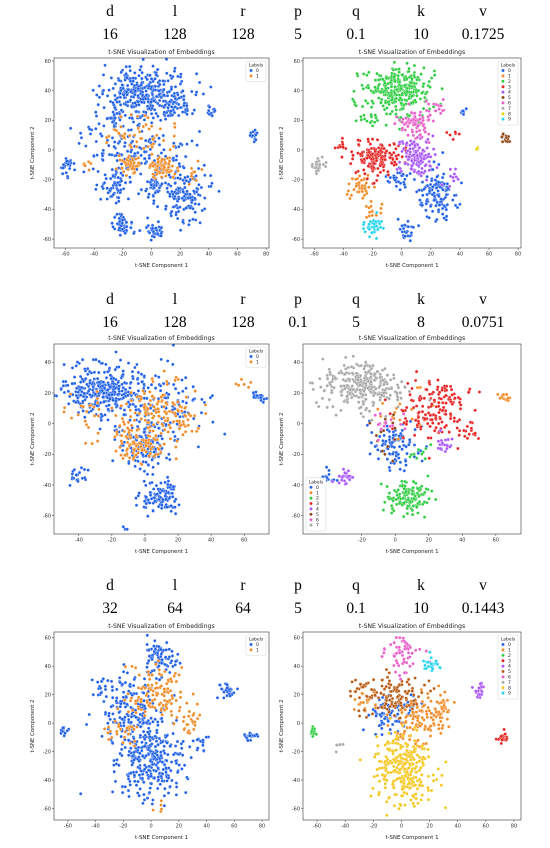 The image size is (550, 848). What do you see at coordinates (297, 62) in the screenshot?
I see `y-tick-label: 60` at bounding box center [297, 62].